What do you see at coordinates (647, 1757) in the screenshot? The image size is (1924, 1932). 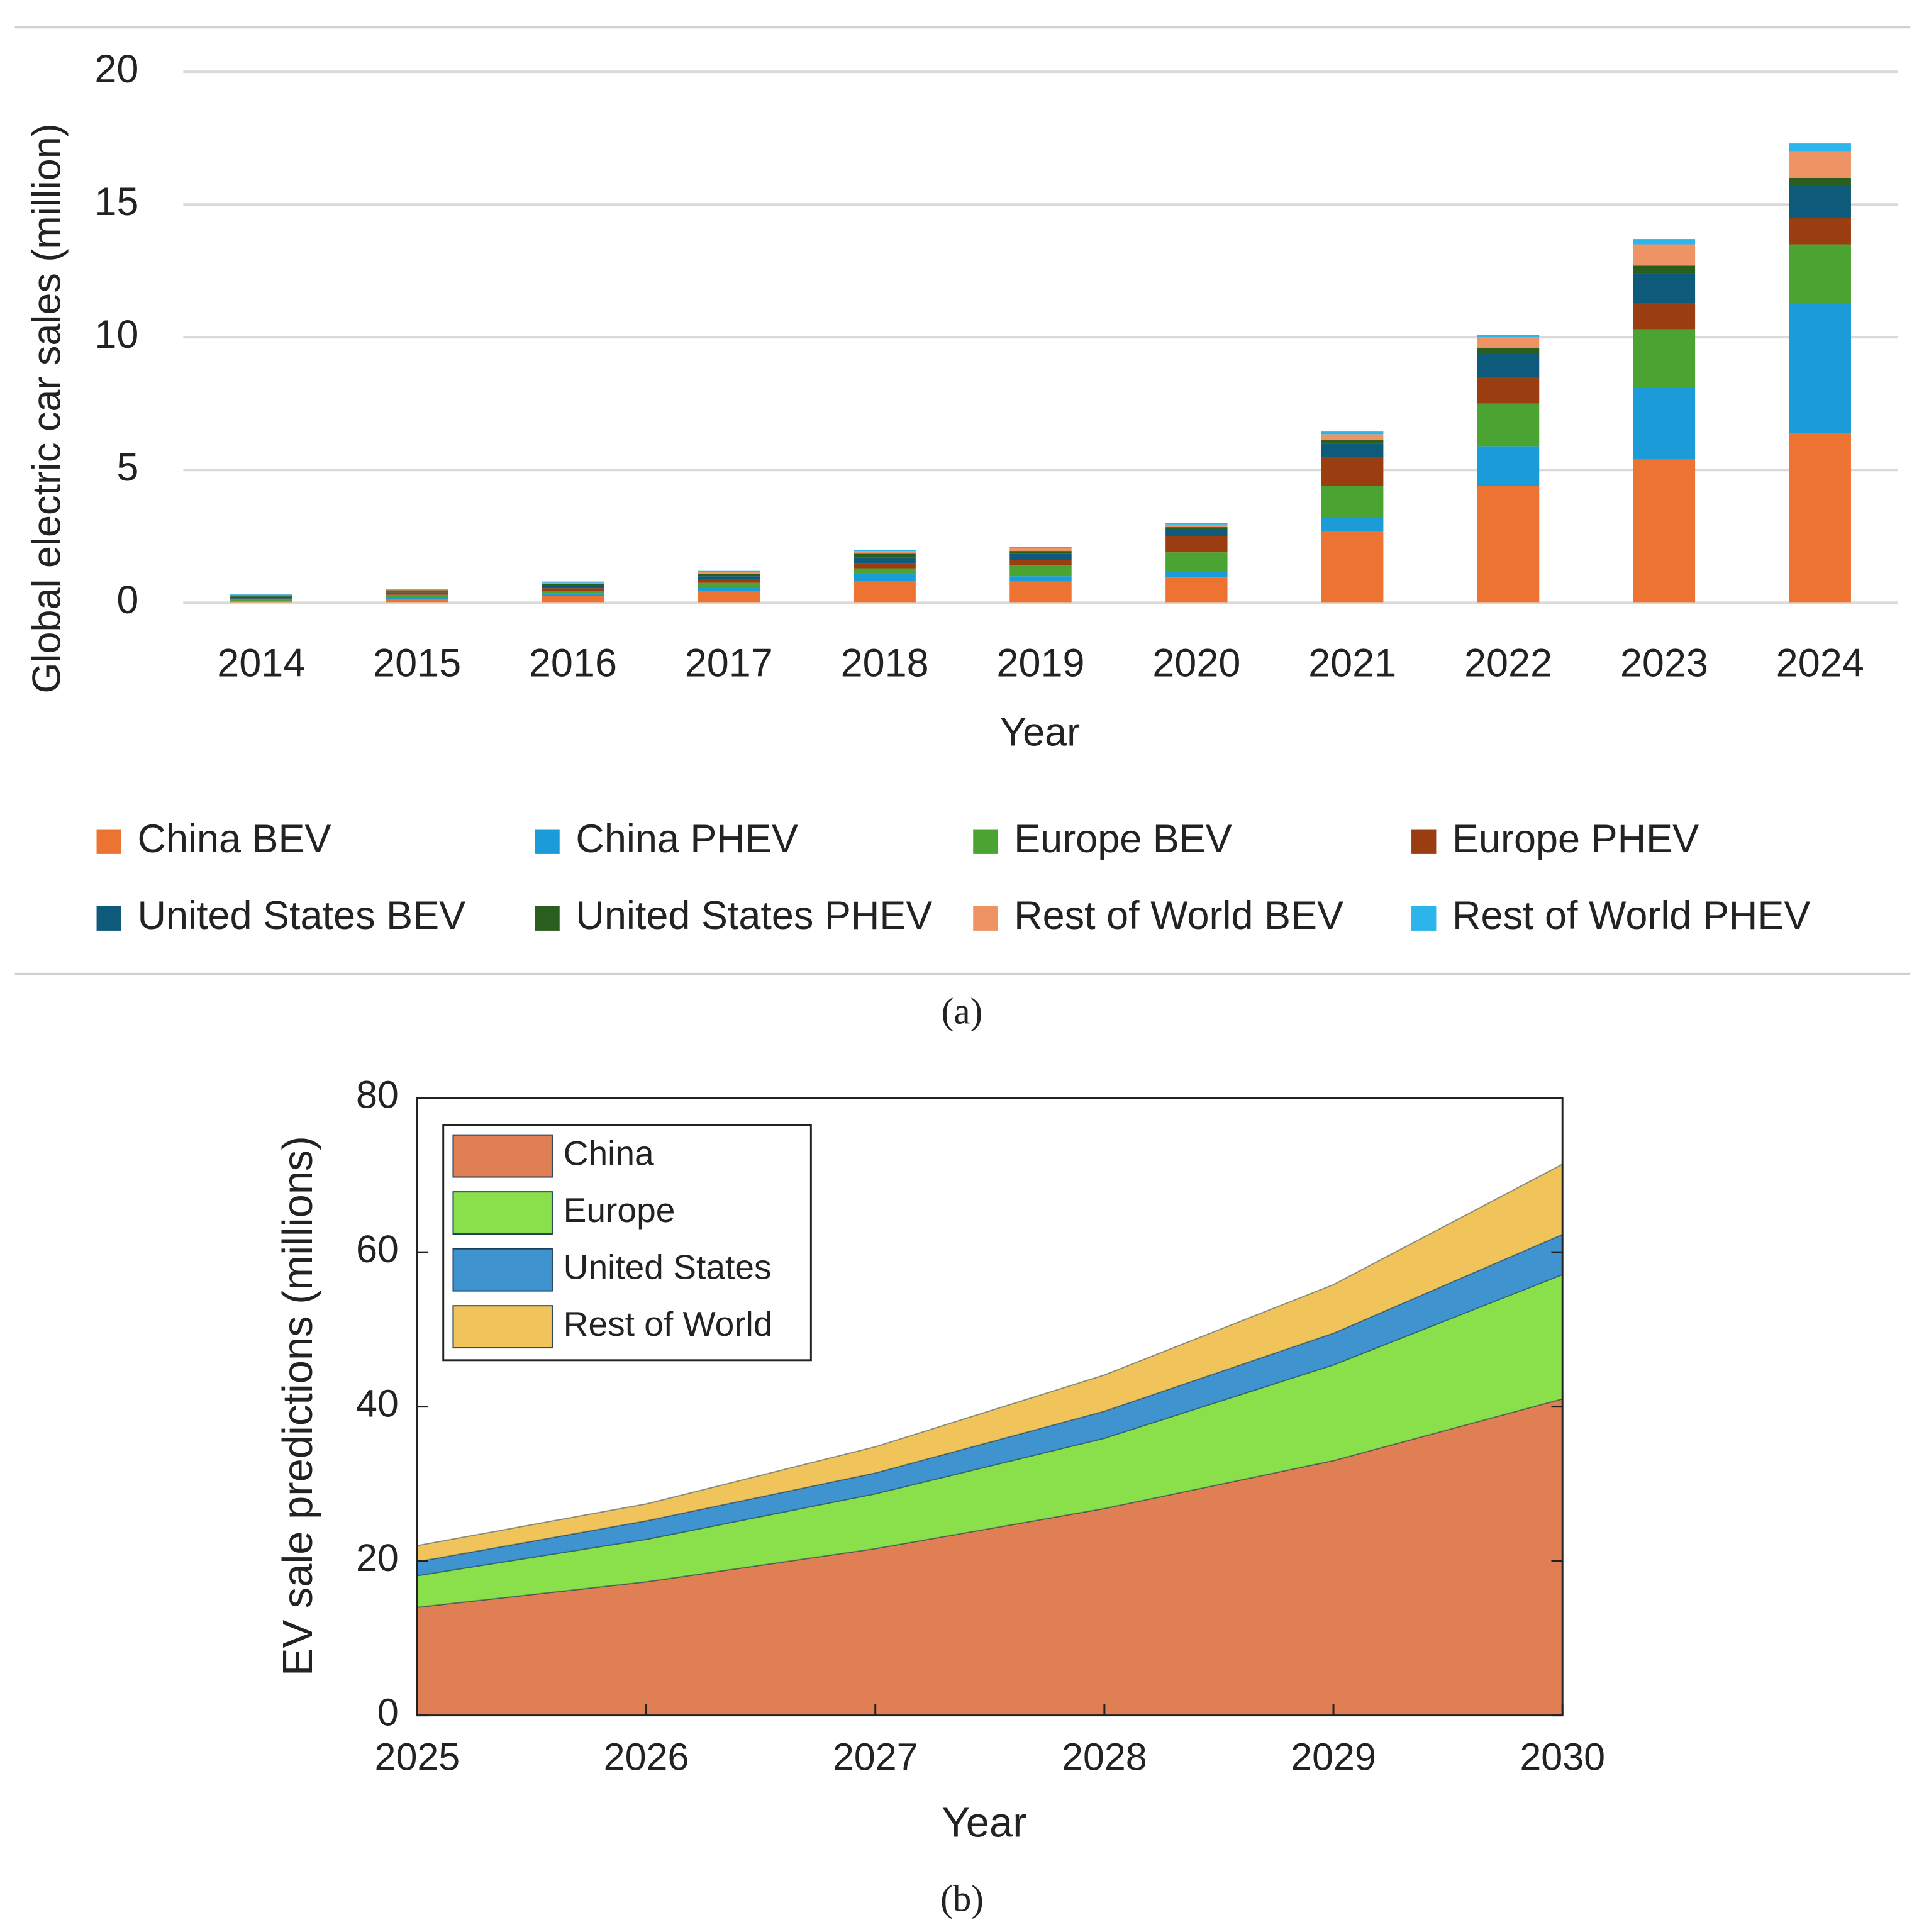 I see `x-tick-label: 2026` at bounding box center [647, 1757].